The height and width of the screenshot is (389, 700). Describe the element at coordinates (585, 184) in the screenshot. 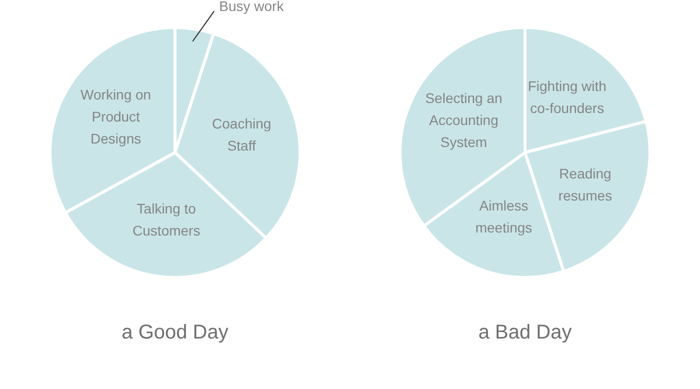

I see `slice-label: Reading resumes` at that location.